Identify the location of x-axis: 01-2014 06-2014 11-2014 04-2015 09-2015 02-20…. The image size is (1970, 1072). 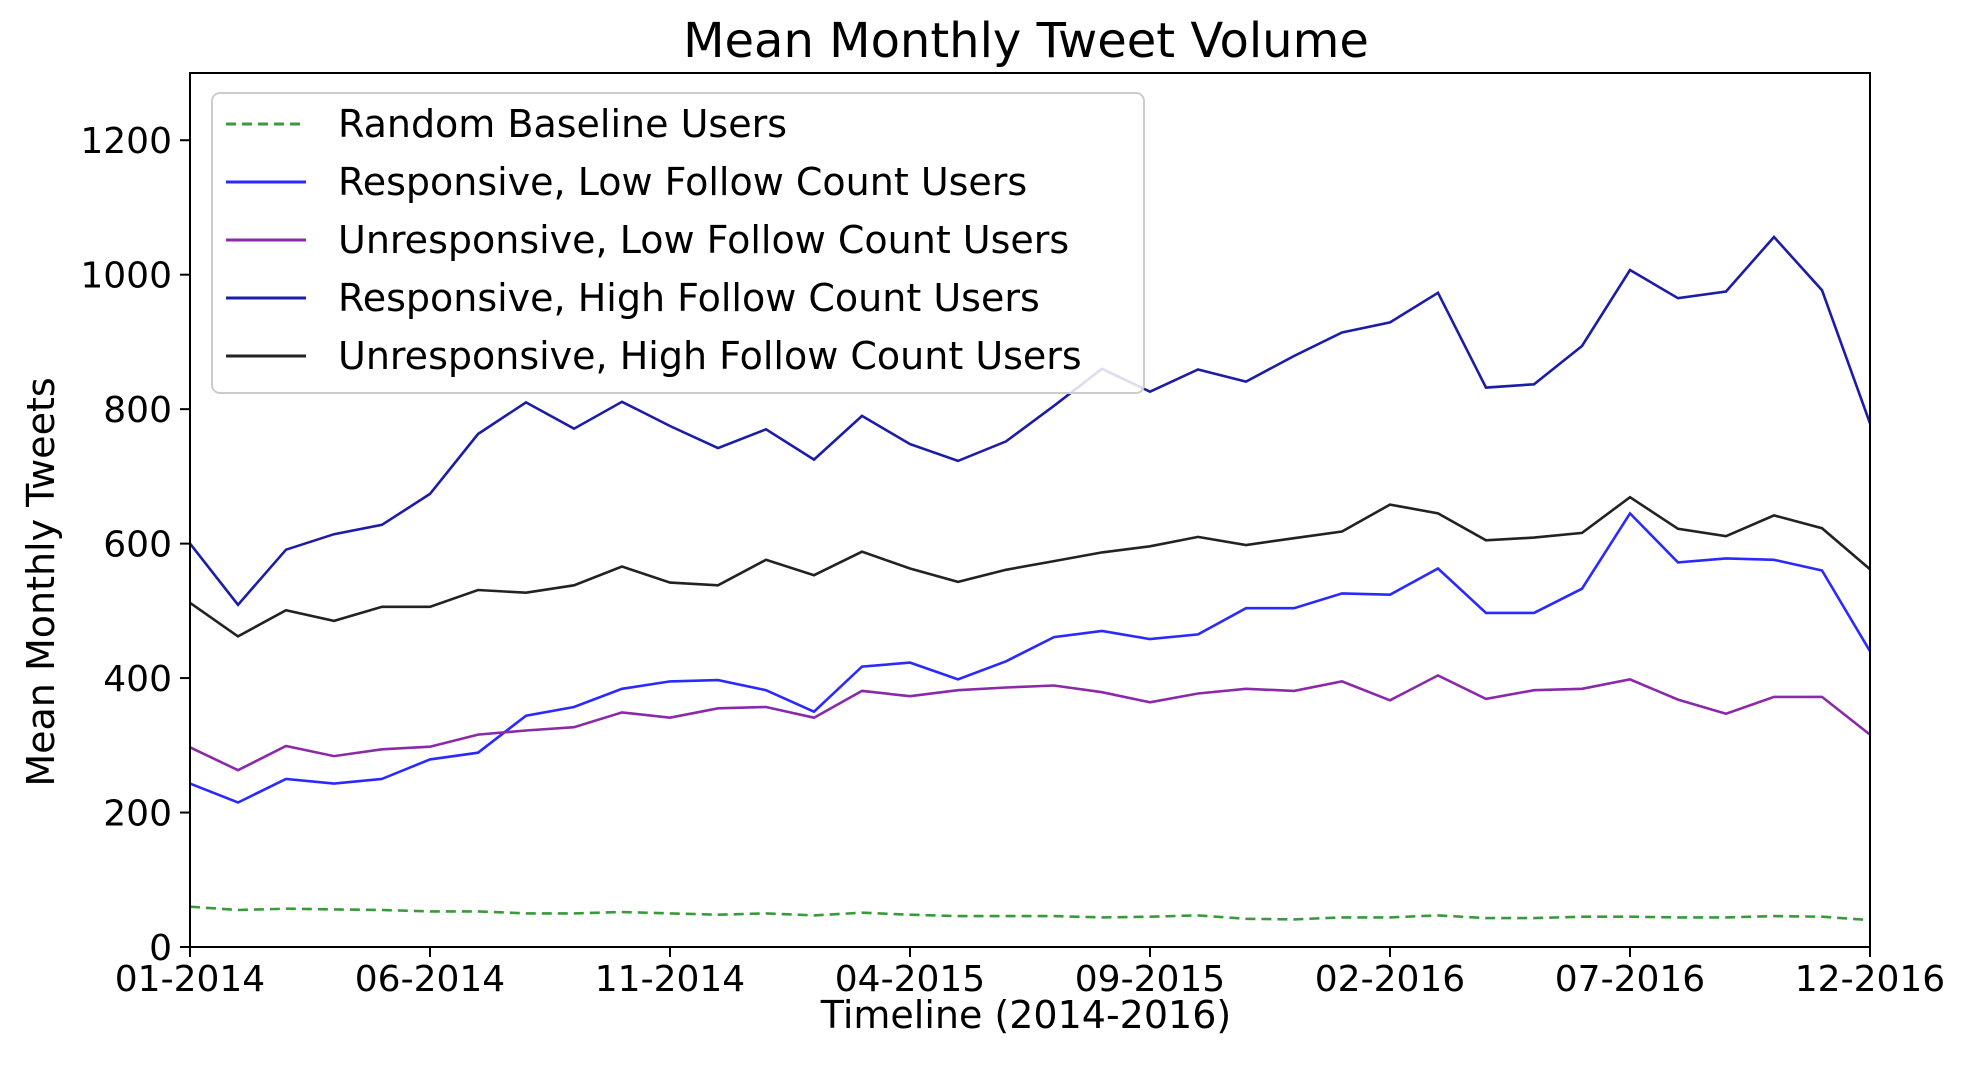
(1030, 973).